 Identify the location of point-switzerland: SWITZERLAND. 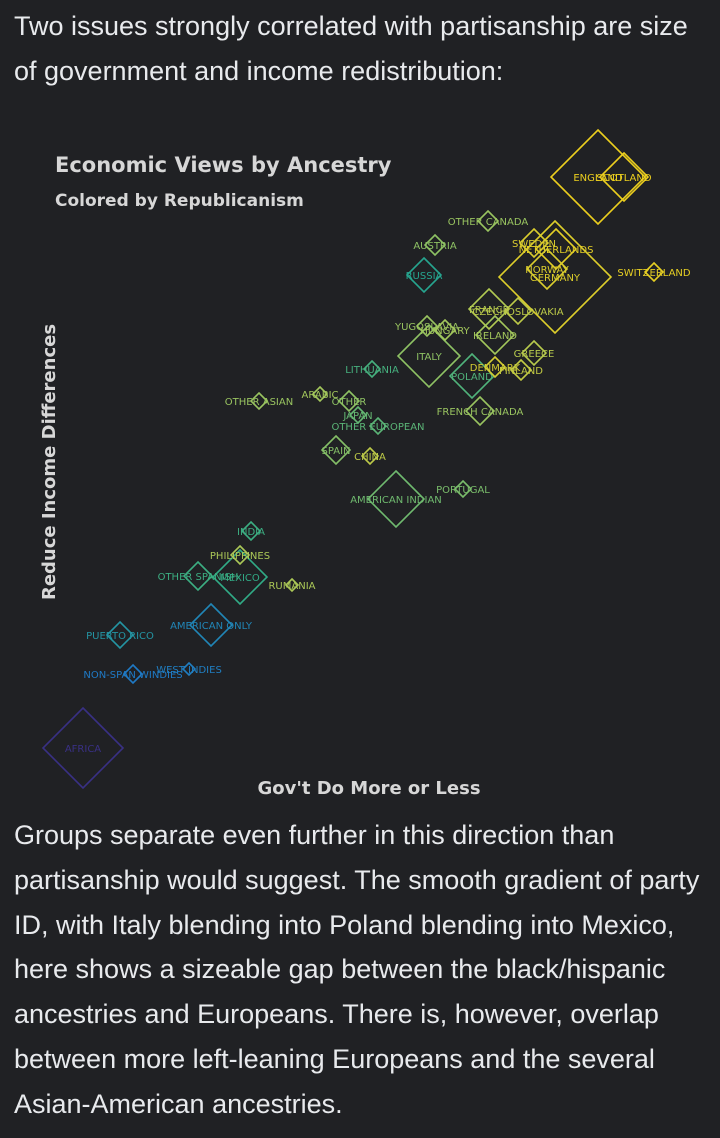
(654, 272).